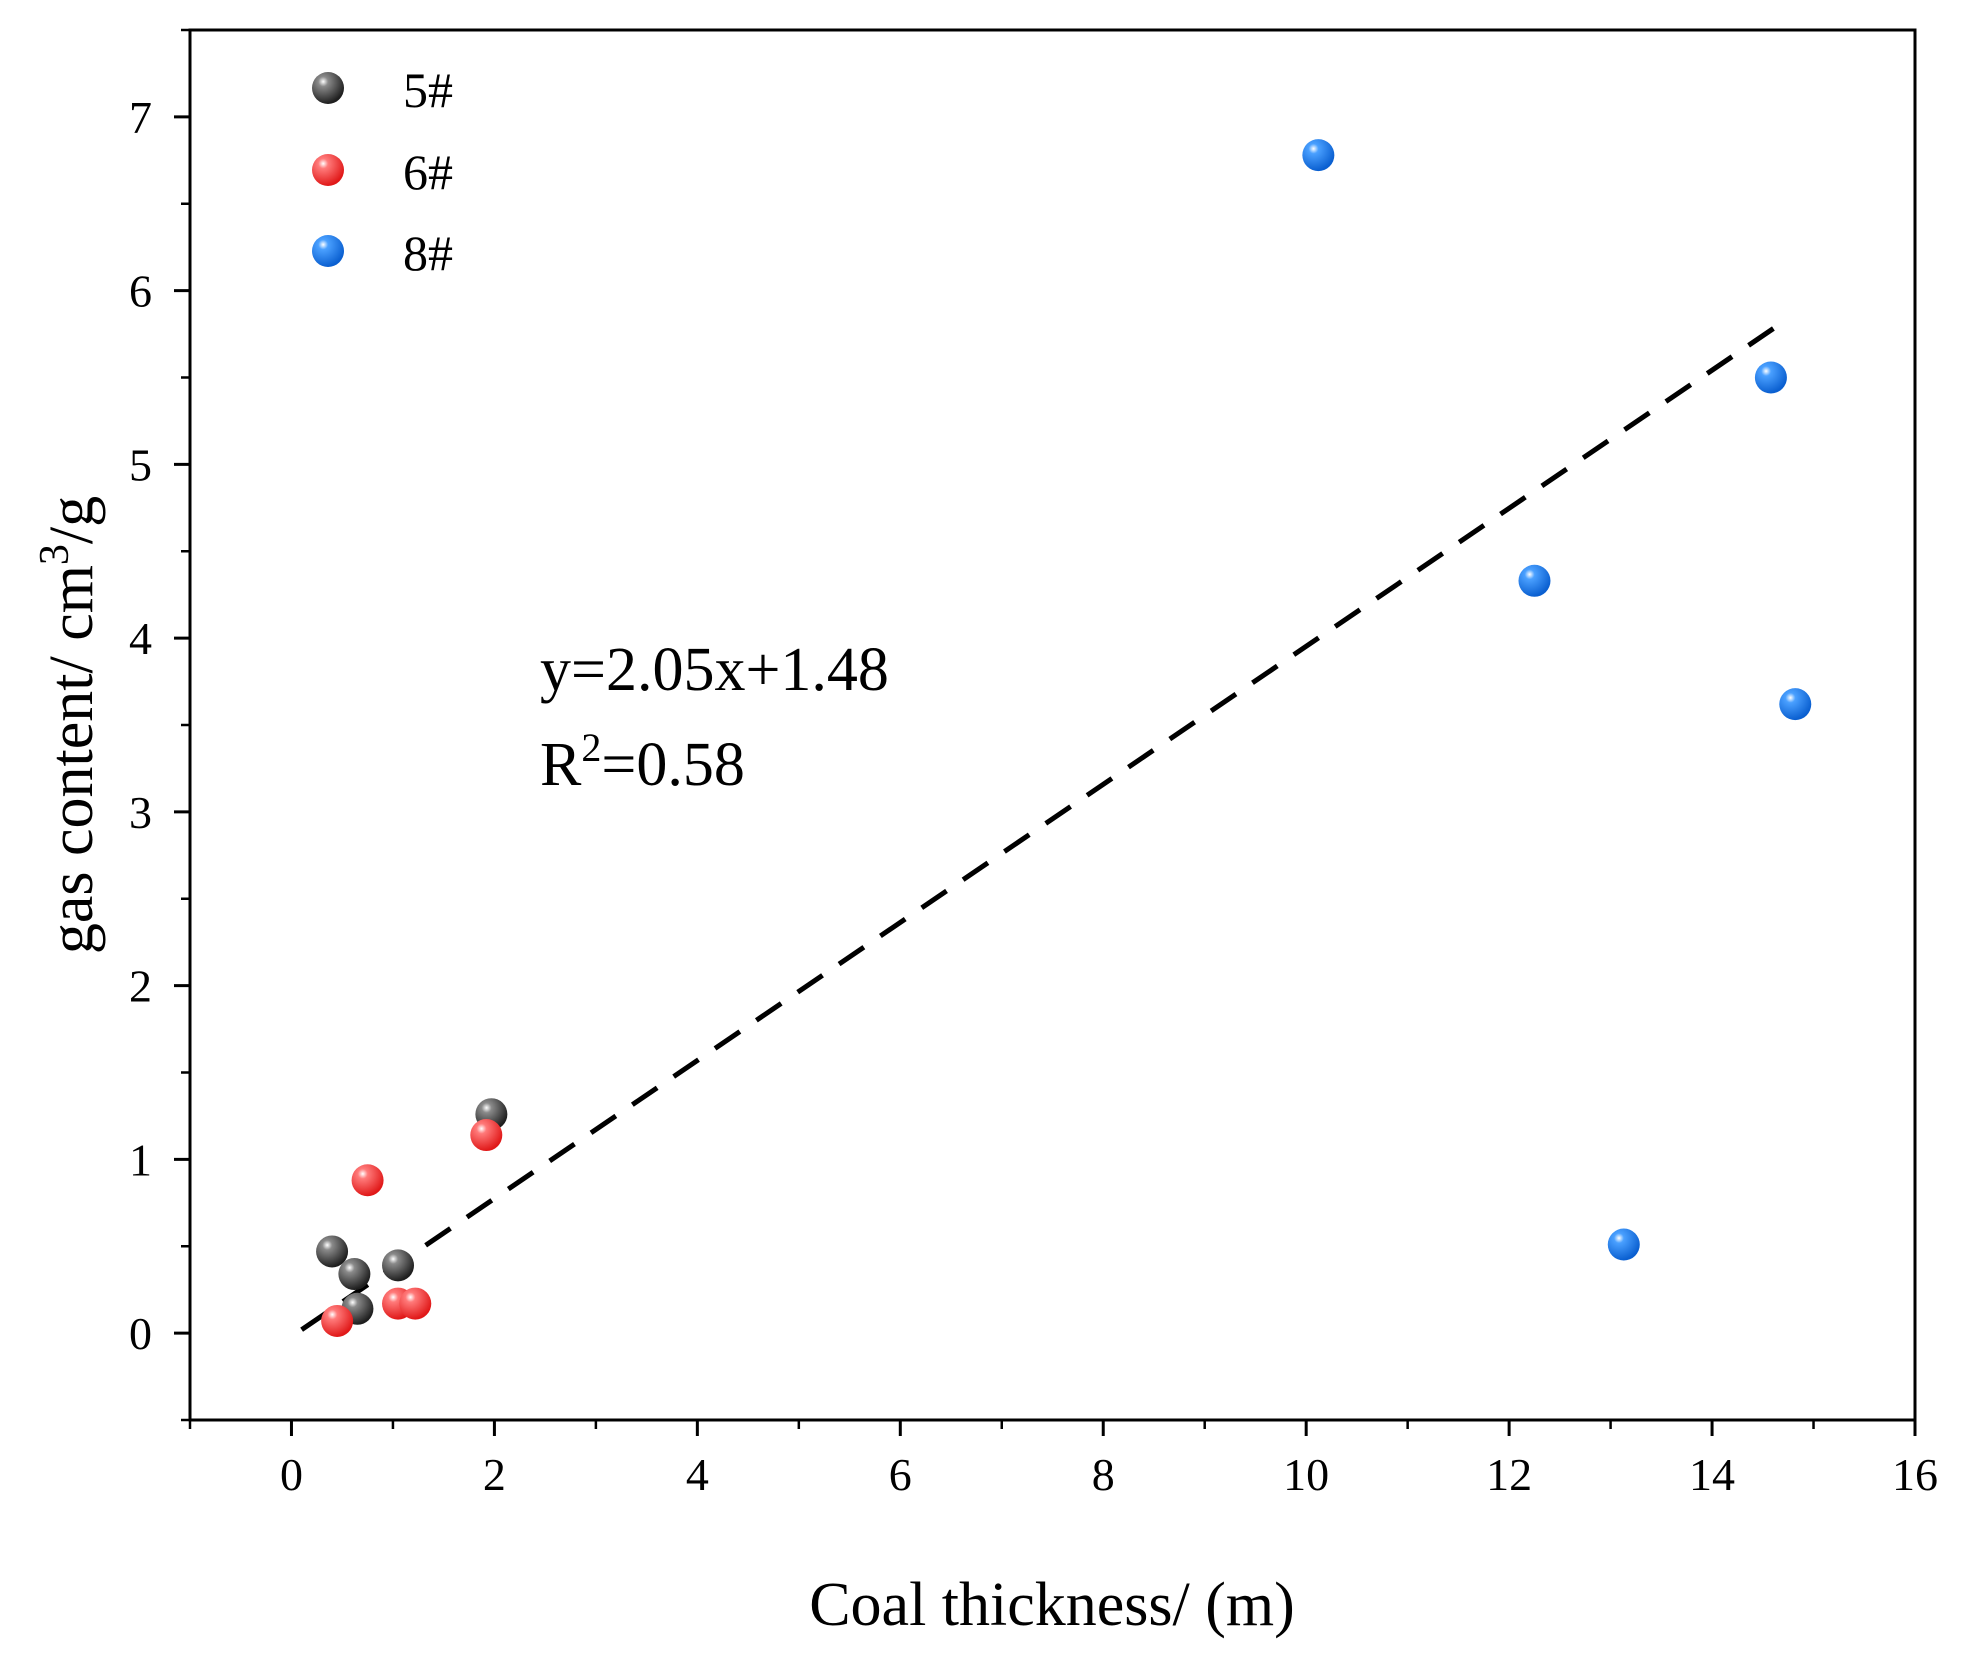  I want to click on y-tick-label: 6, so click(140, 291).